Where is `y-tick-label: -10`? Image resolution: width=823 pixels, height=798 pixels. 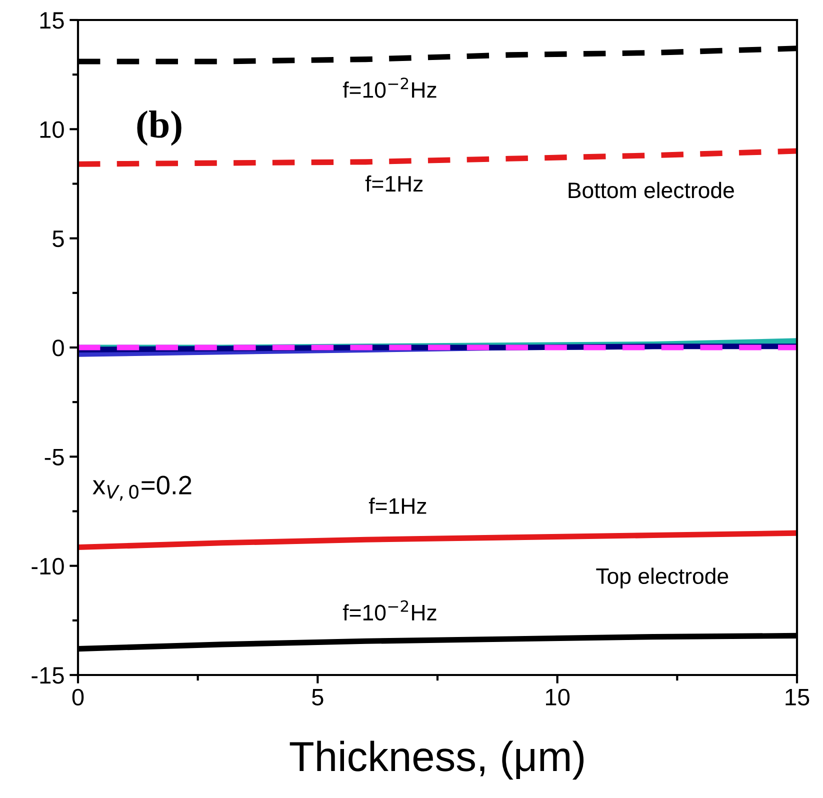
y-tick-label: -10 is located at coordinates (48, 566).